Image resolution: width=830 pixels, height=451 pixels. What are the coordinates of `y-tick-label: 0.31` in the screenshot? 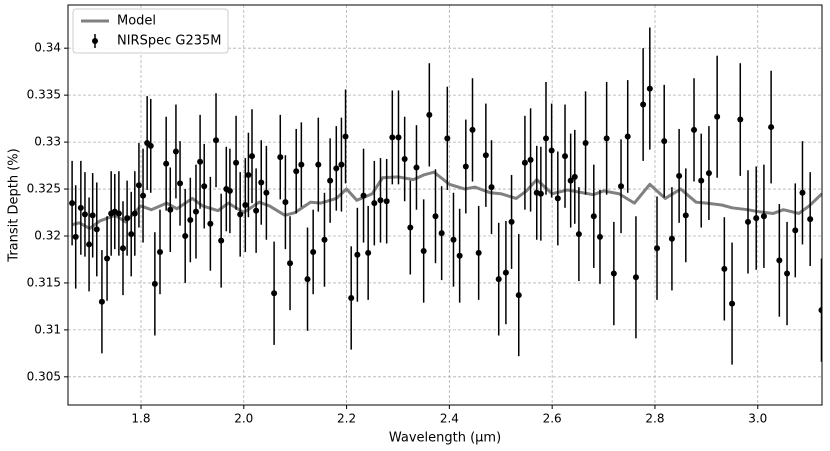 It's located at (47, 329).